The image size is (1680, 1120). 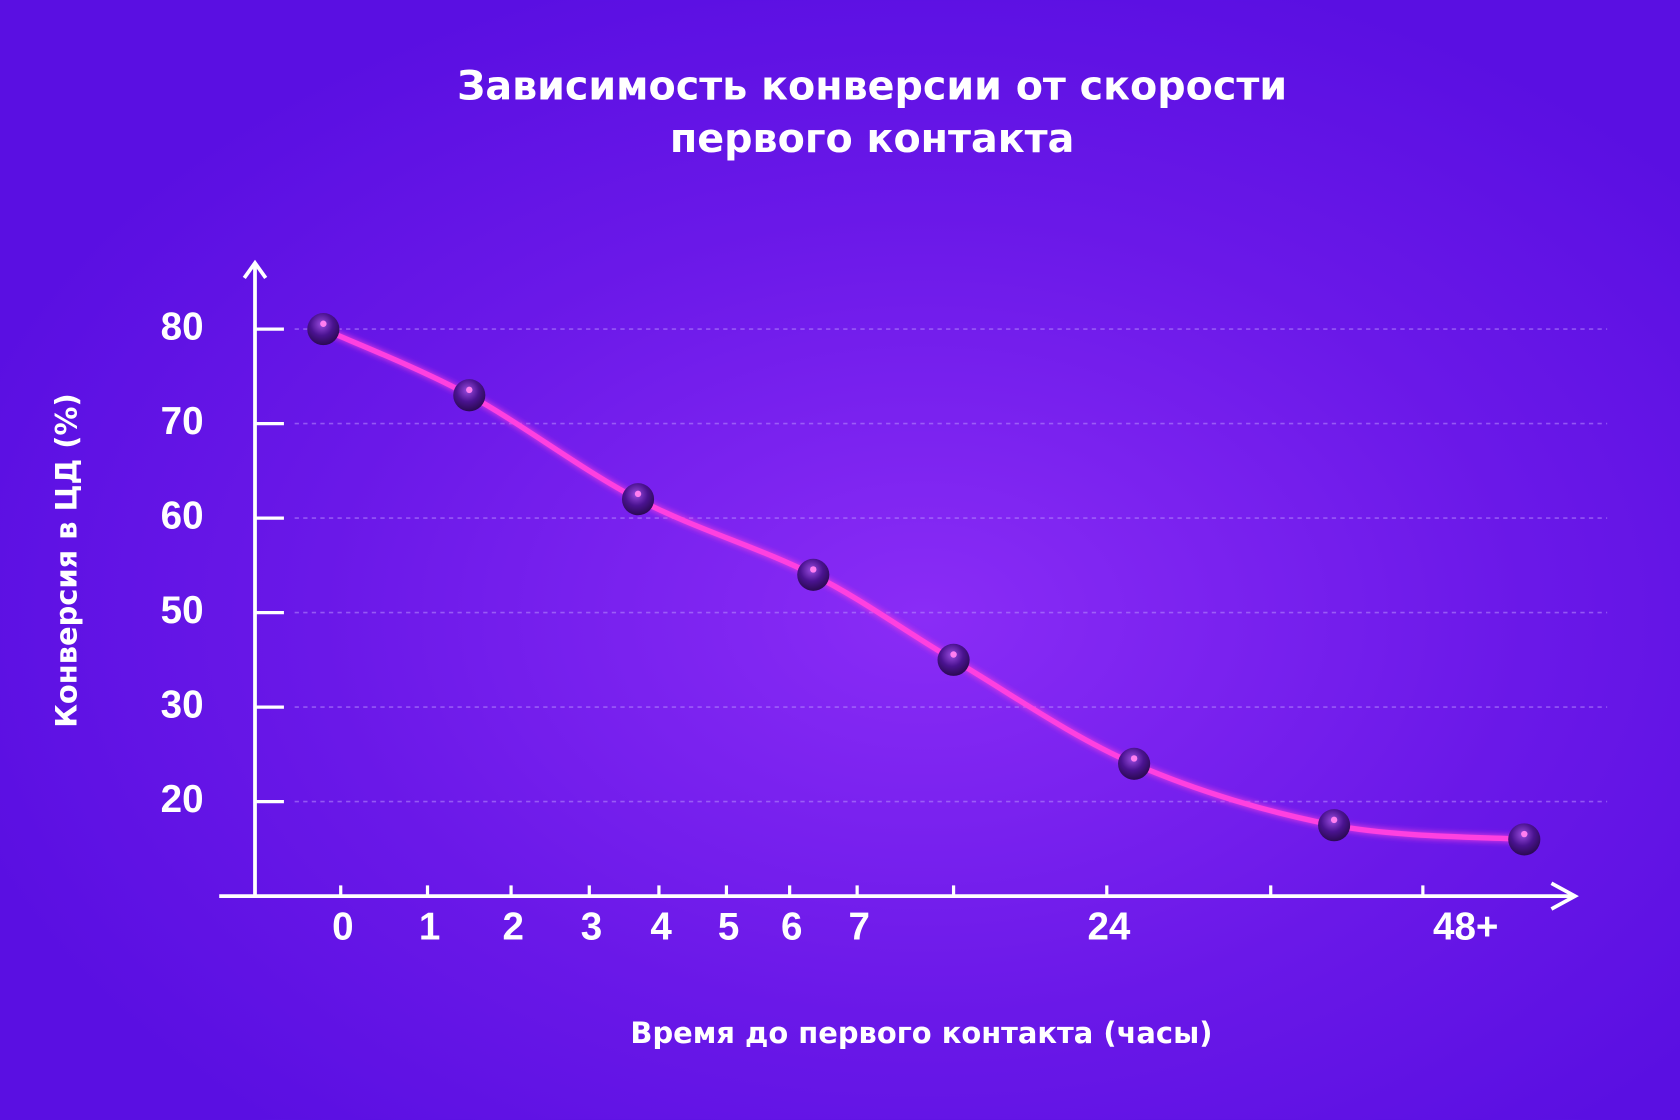 I want to click on x-tick-label: 1, so click(x=429, y=927).